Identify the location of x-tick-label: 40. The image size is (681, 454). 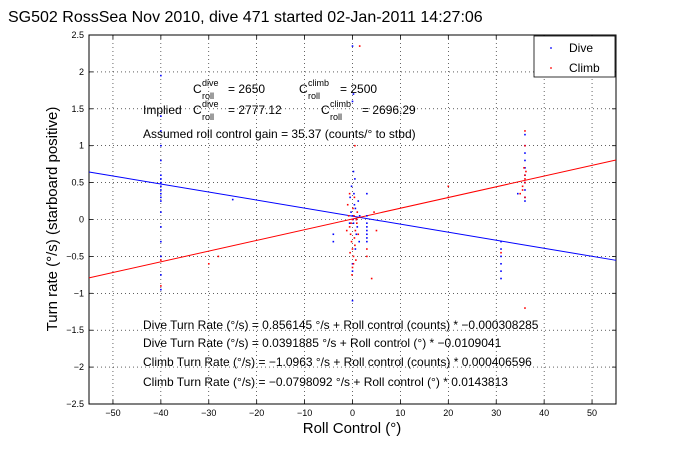
(544, 413).